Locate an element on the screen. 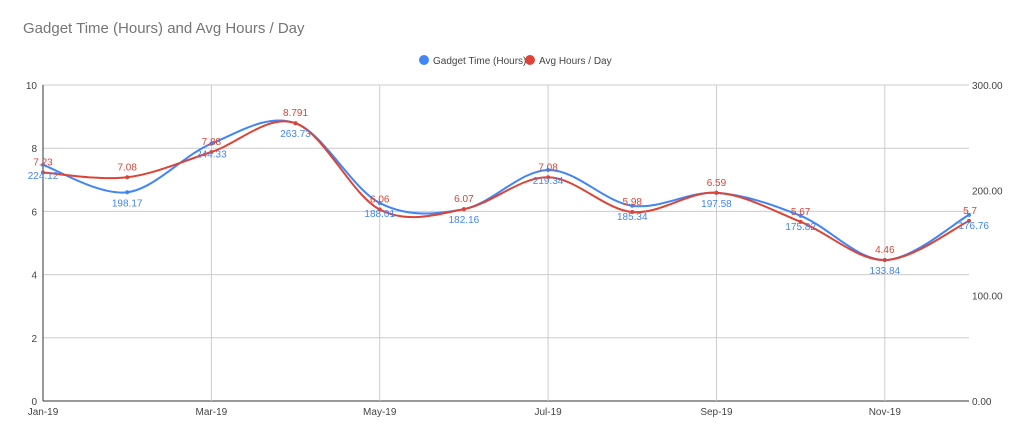  legend-swatch-gadget-time is located at coordinates (424, 60).